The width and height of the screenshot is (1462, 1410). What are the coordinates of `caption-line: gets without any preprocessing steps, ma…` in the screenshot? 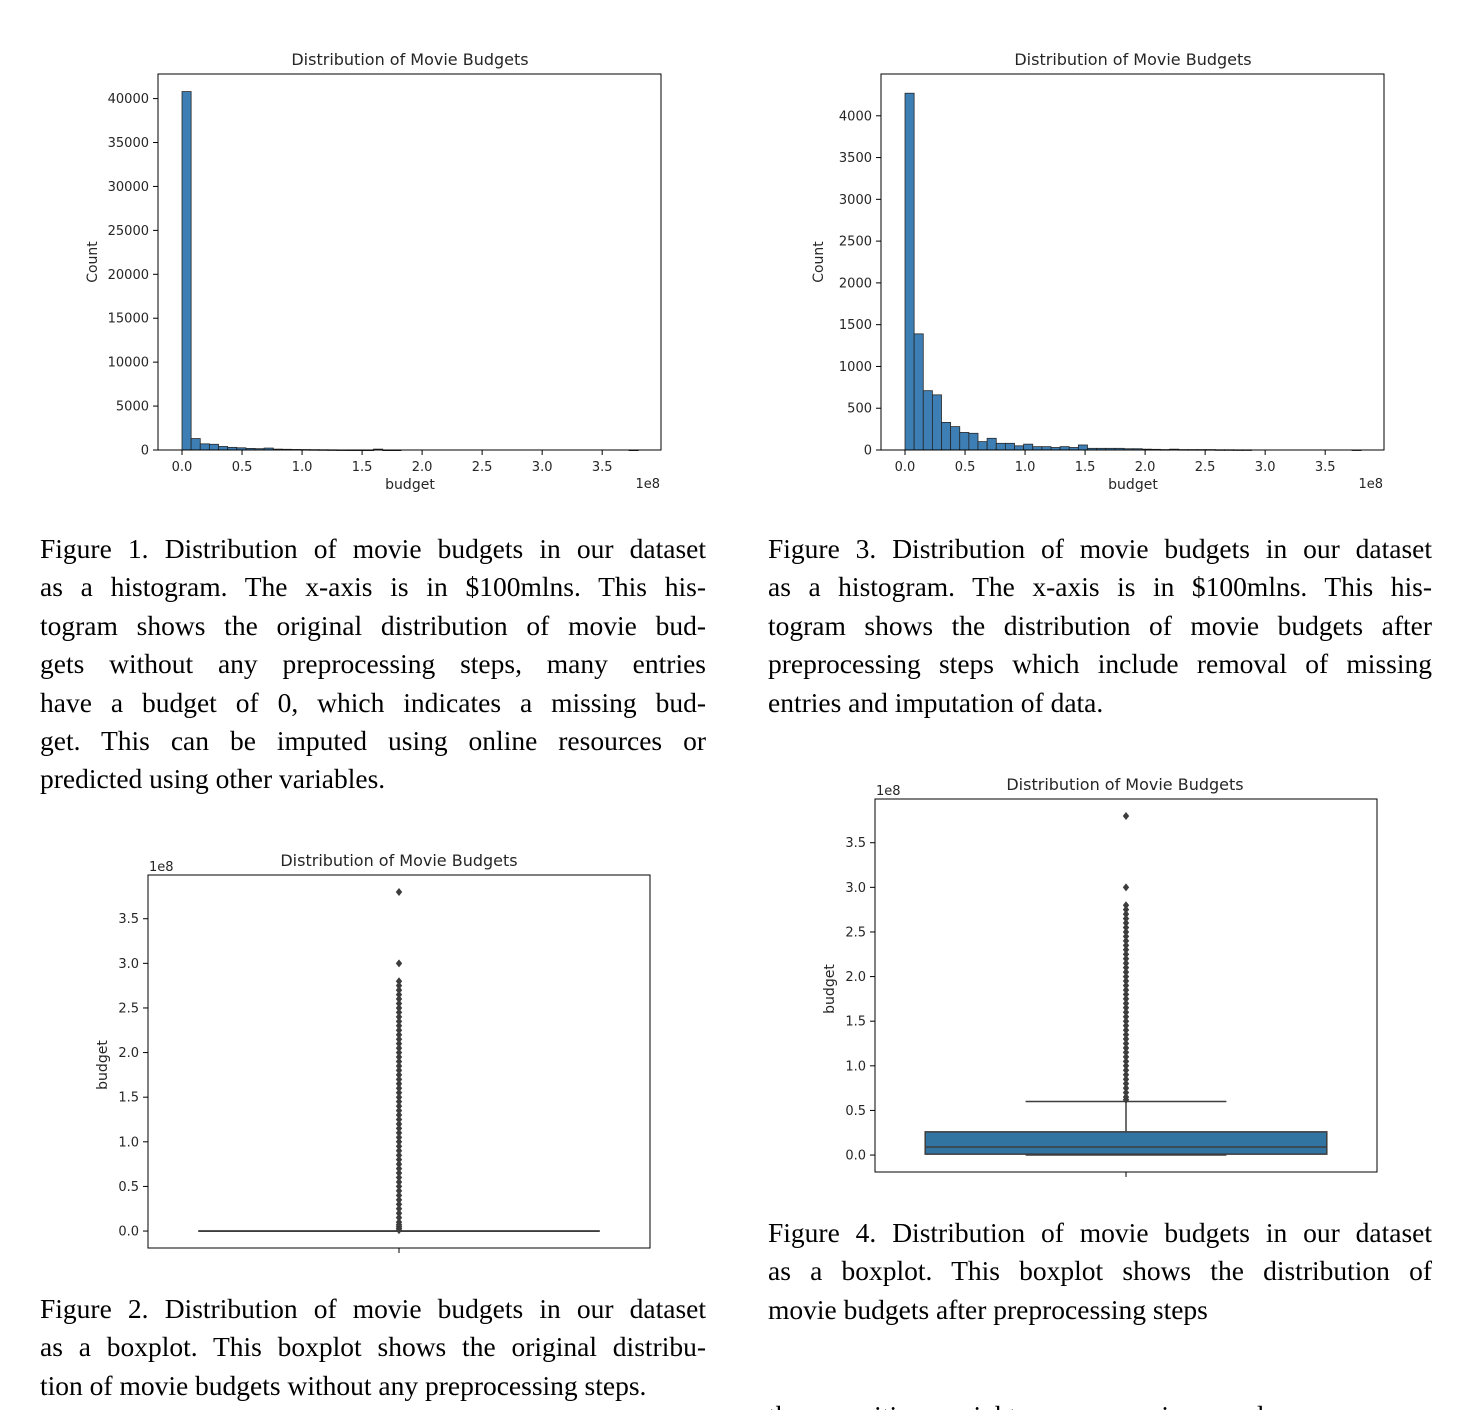 It's located at (373, 664).